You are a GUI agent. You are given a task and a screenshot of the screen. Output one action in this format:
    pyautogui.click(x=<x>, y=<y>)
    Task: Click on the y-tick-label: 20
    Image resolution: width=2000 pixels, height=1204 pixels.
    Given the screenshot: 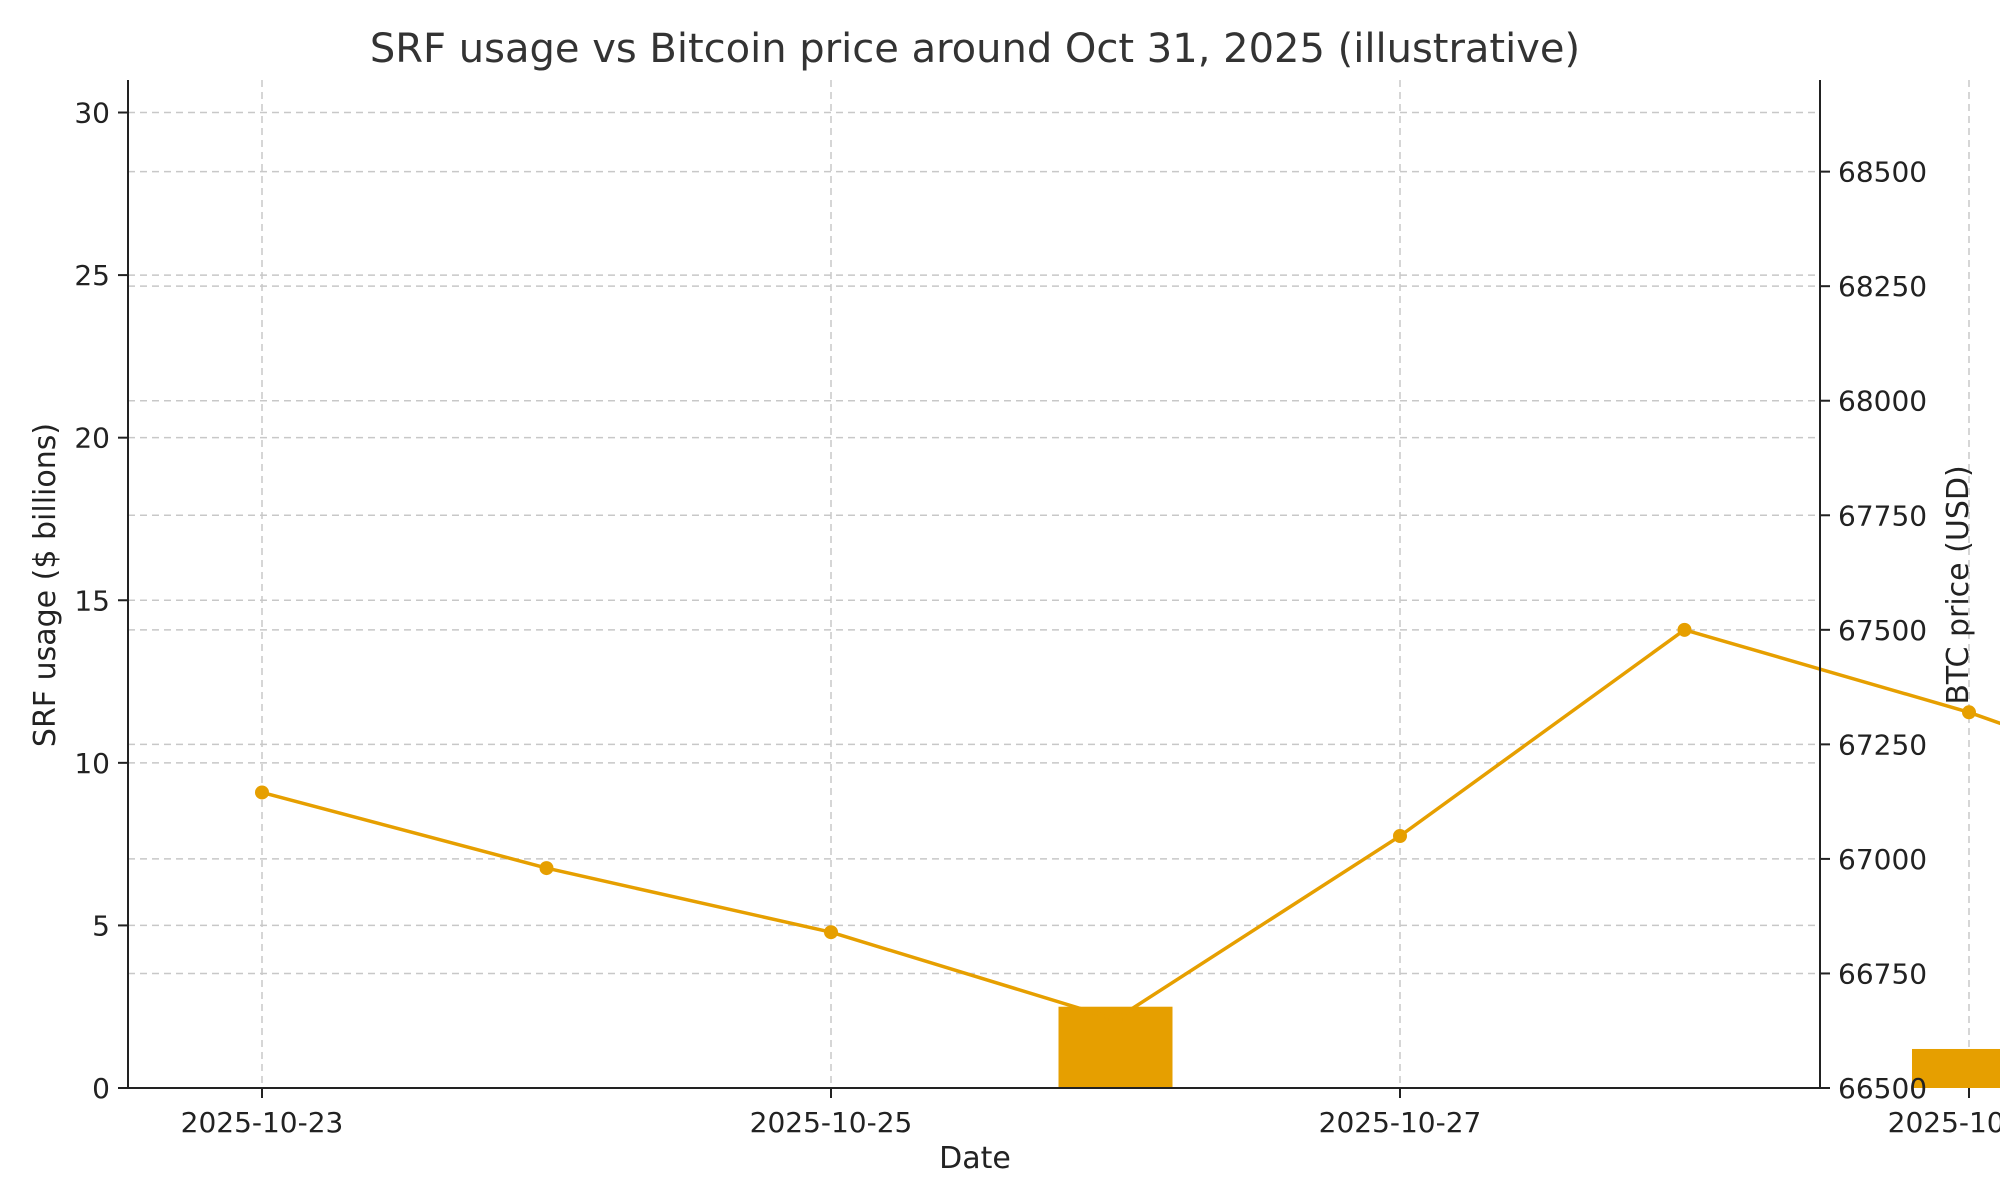 What is the action you would take?
    pyautogui.click(x=92, y=438)
    